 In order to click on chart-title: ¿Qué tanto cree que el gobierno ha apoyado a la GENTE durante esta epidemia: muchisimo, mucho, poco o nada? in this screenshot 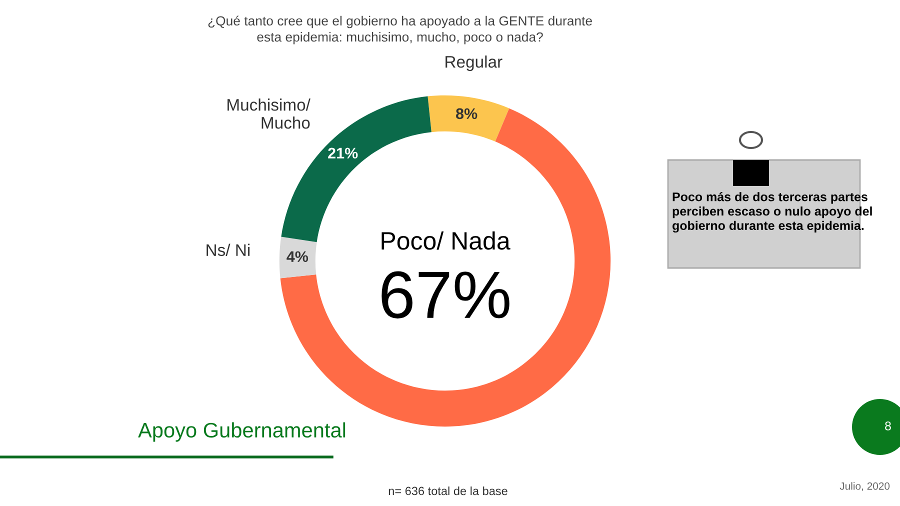, I will do `click(400, 30)`.